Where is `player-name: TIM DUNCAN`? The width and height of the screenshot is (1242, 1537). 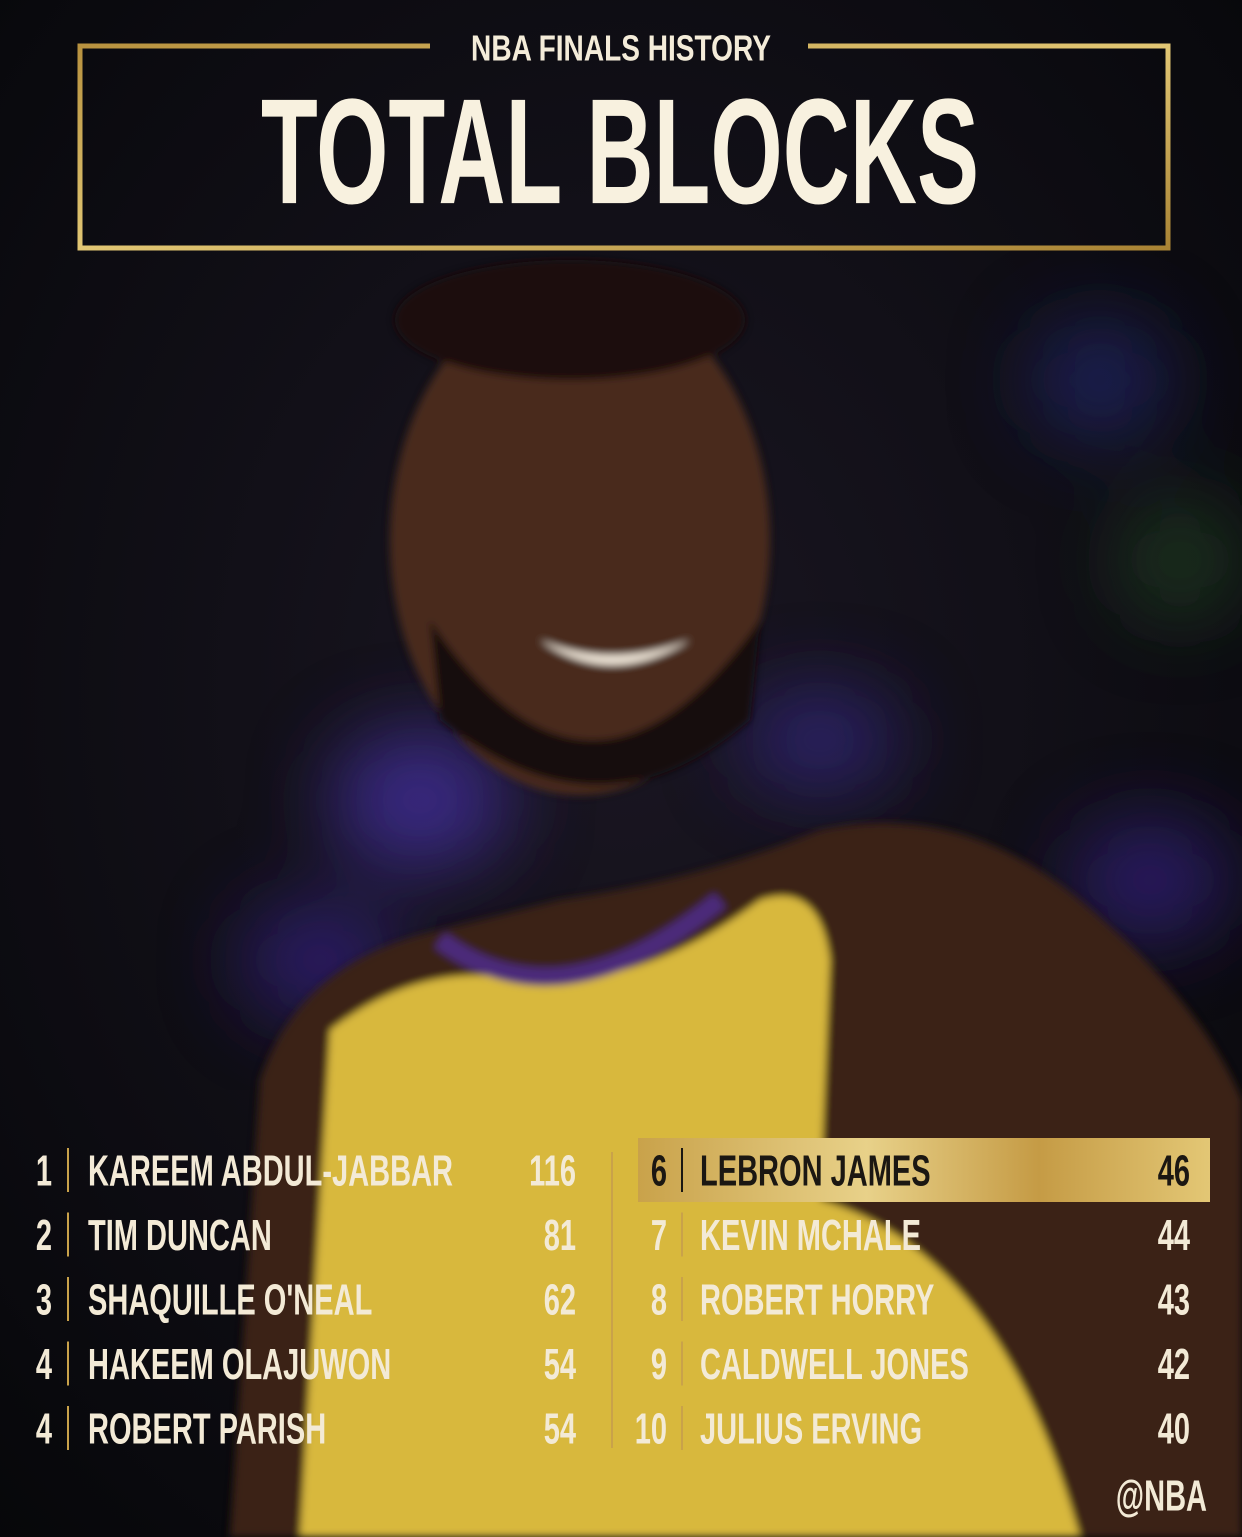
player-name: TIM DUNCAN is located at coordinates (180, 1235).